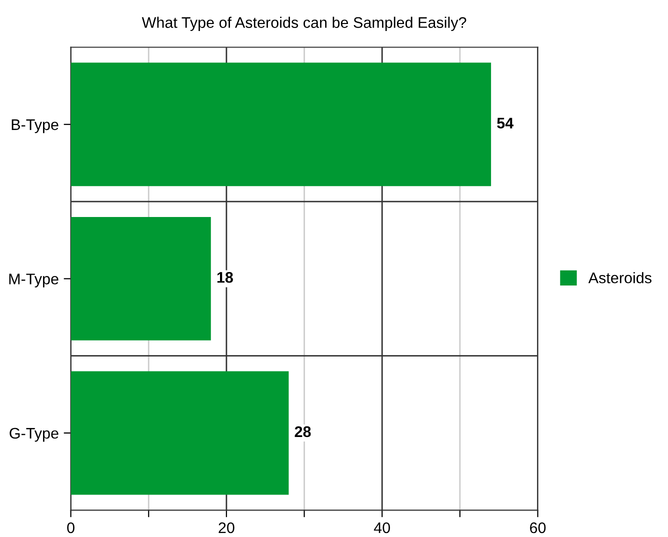 This screenshot has width=668, height=537. I want to click on data-label: 28, so click(302, 432).